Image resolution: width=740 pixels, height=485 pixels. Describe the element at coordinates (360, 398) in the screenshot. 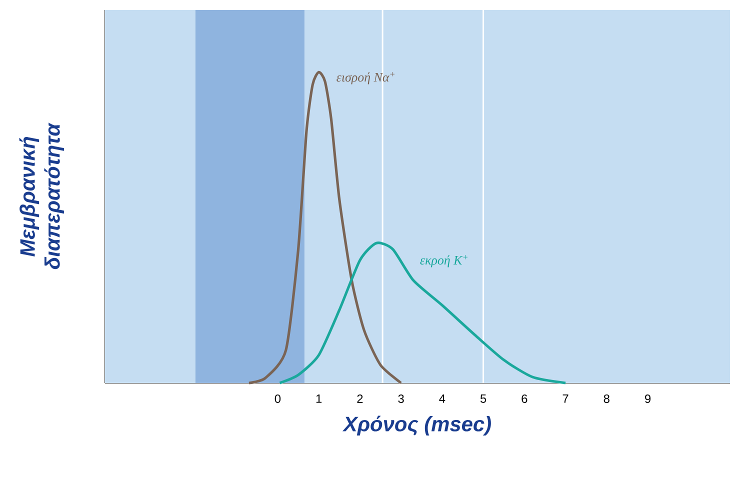

I see `x-tick-label: 2` at that location.